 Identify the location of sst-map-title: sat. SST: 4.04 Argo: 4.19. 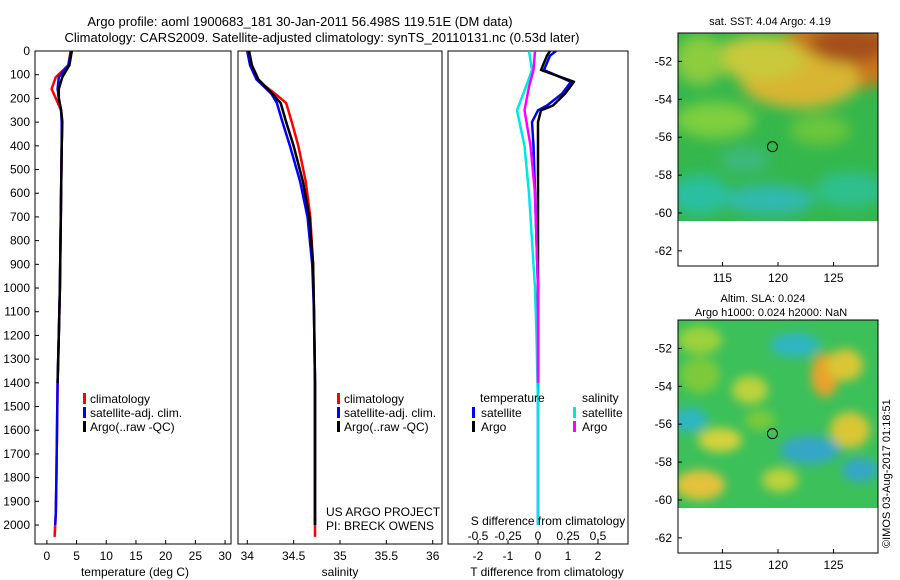
(770, 22).